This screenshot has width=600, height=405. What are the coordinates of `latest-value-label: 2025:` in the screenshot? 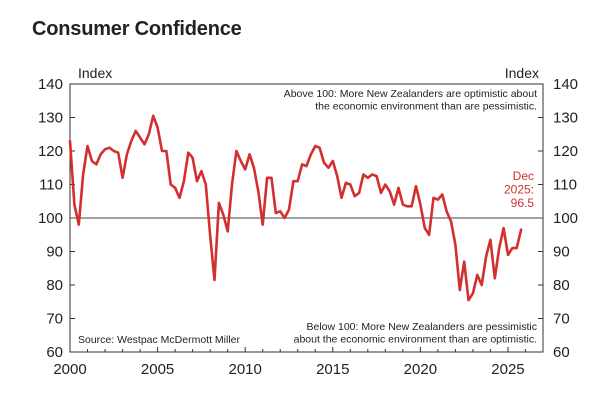 It's located at (519, 190).